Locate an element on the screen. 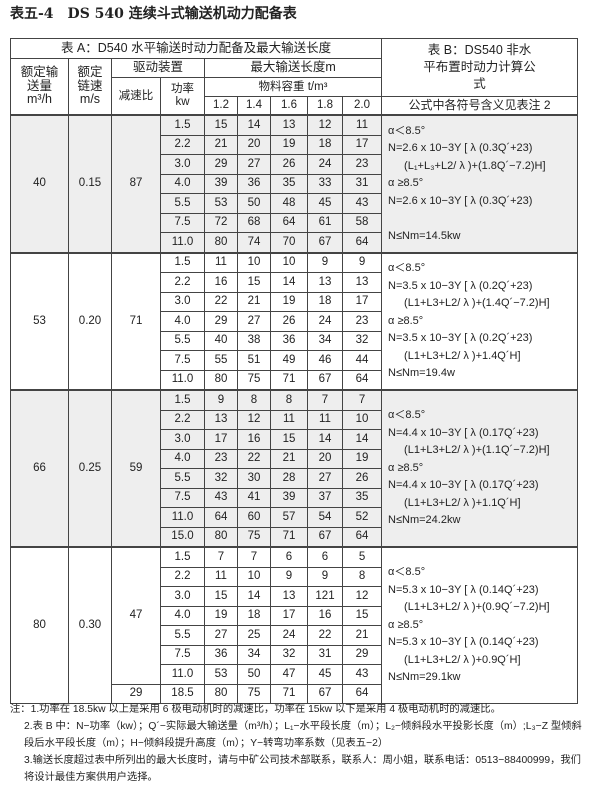 This screenshot has height=789, width=600. length-cell: 72 is located at coordinates (221, 222).